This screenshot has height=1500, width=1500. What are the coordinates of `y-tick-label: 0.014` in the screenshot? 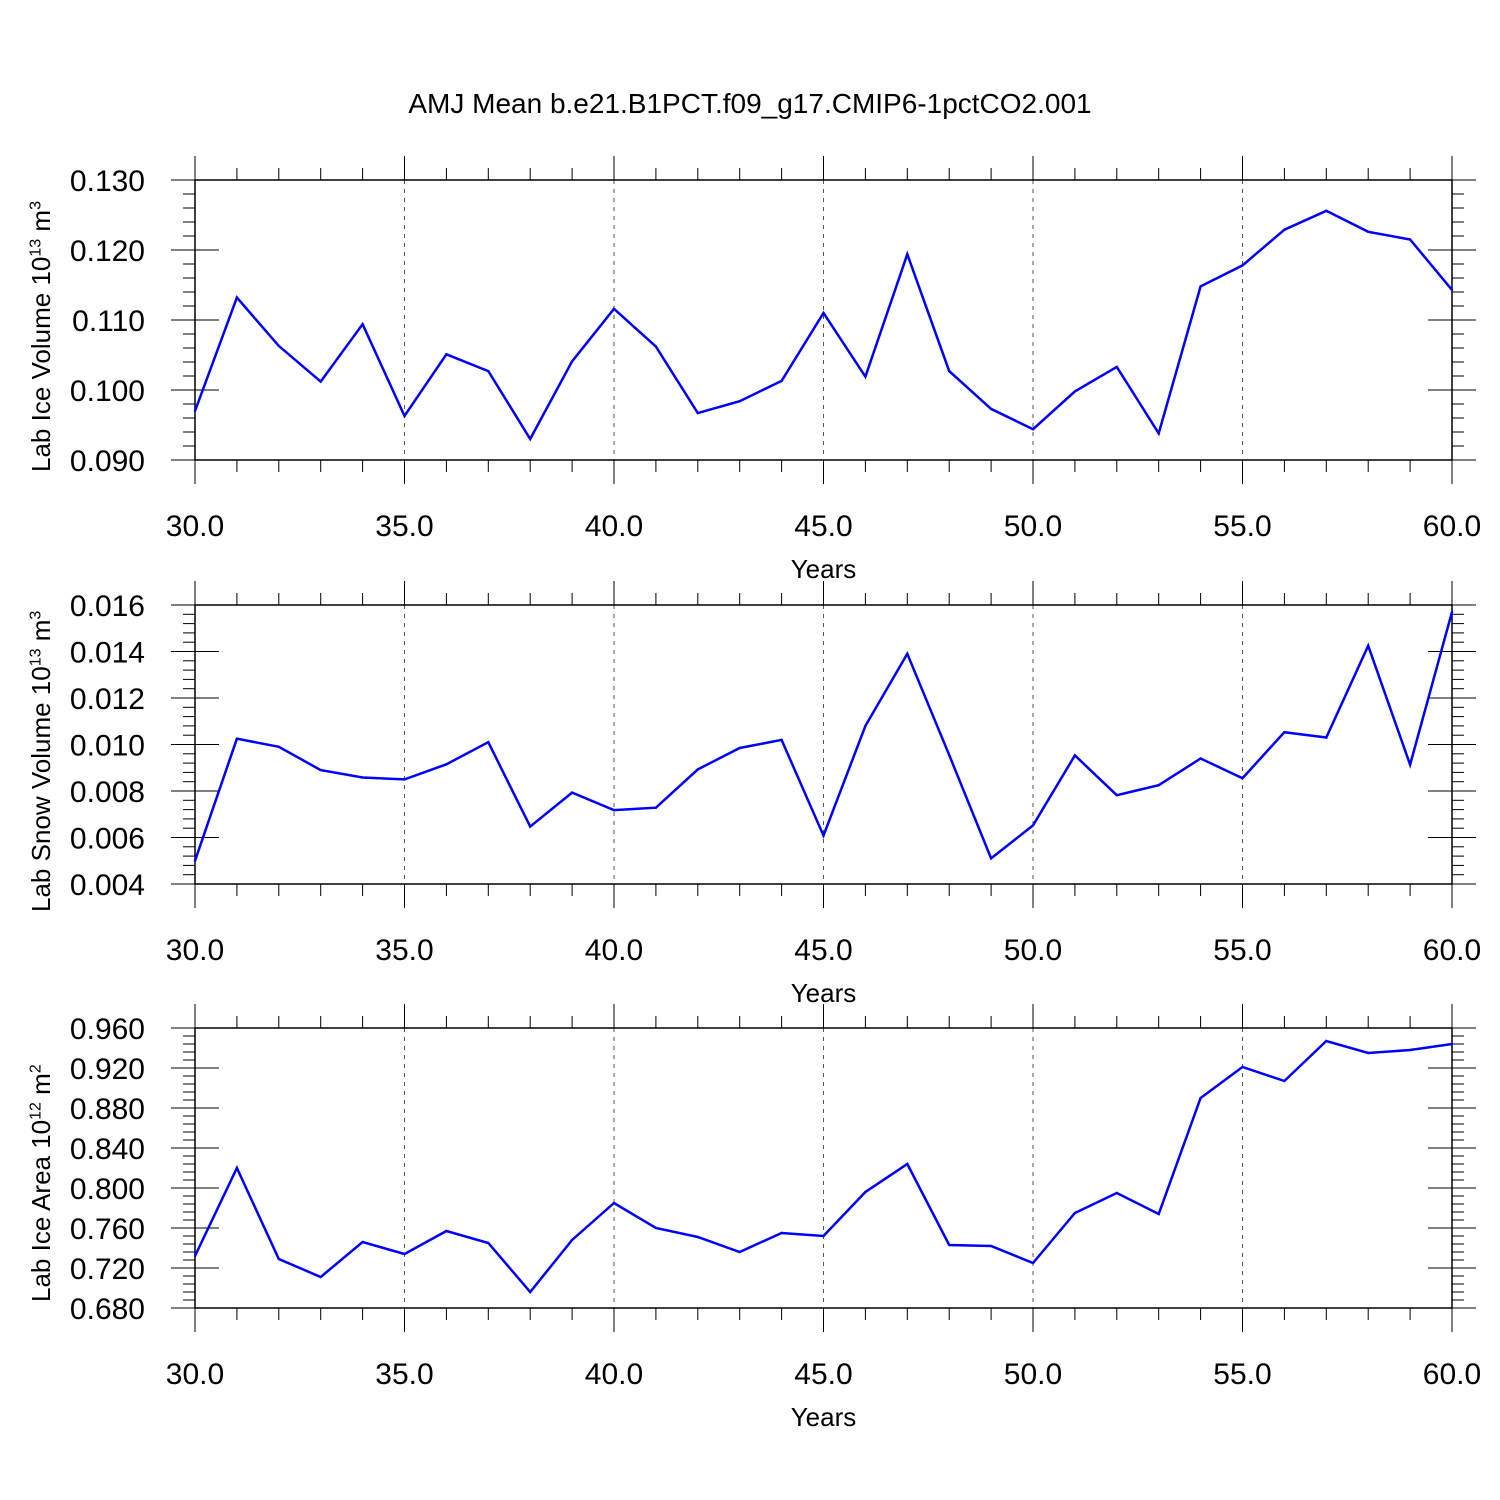 It's located at (107, 653).